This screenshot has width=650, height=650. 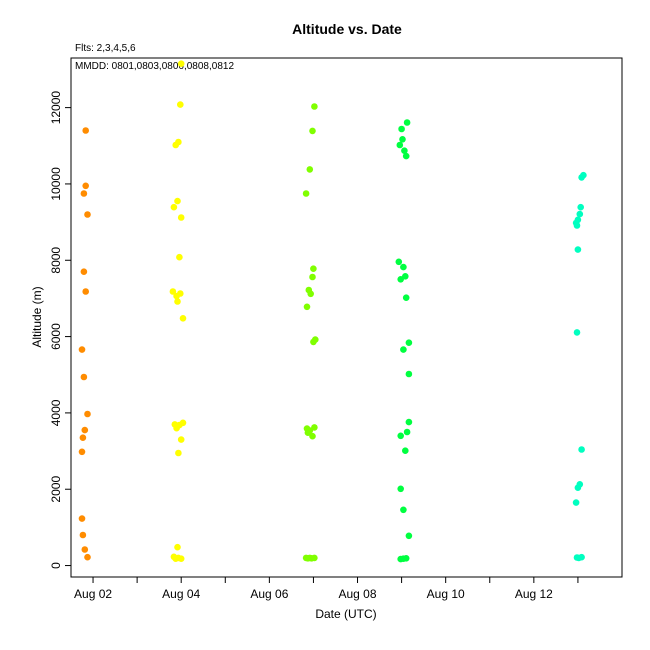 I want to click on y-tick-label: 2000, so click(x=56, y=489).